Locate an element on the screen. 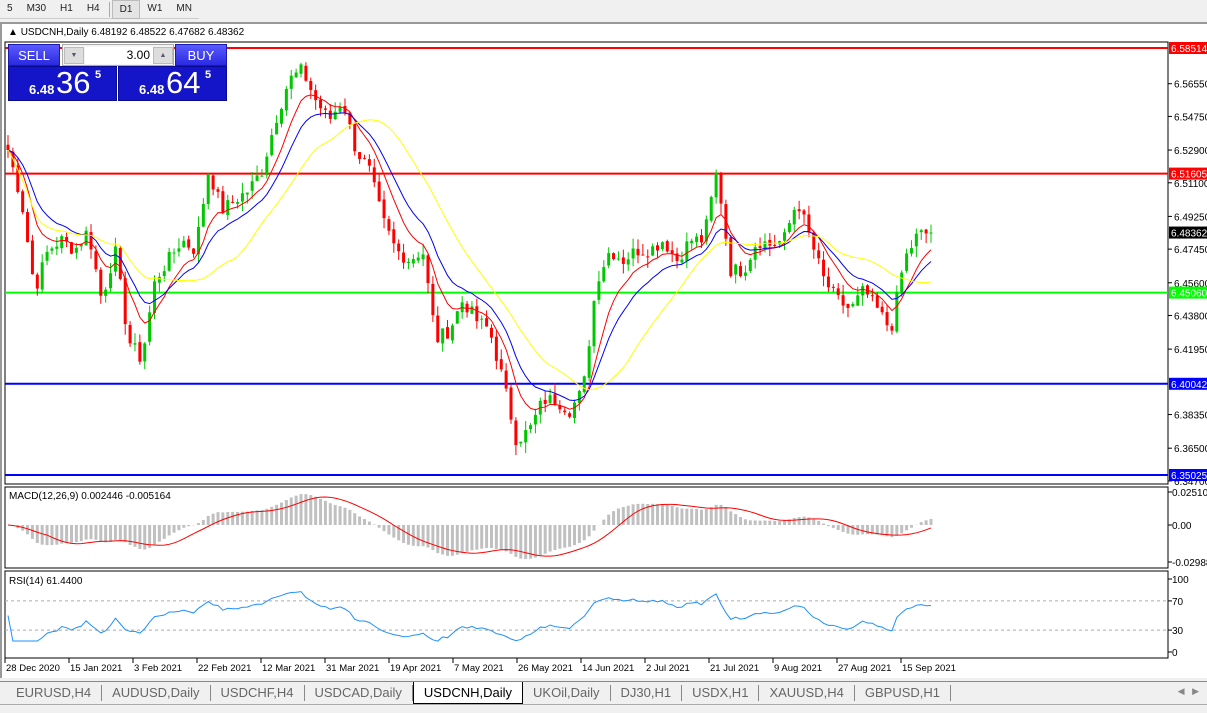 This screenshot has width=1207, height=713. timeframe-m30: M30 is located at coordinates (36, 8).